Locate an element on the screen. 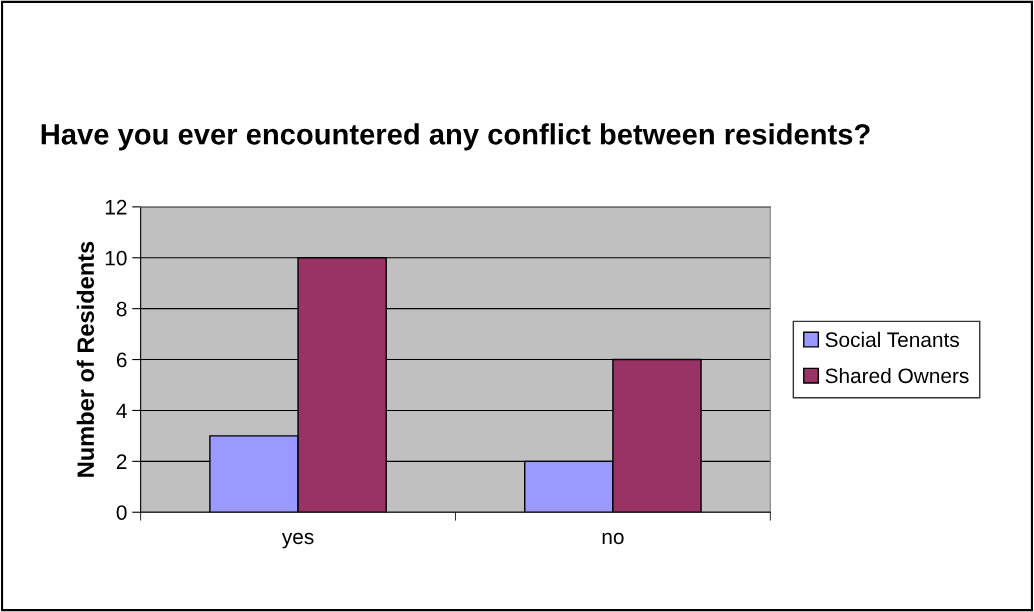 The image size is (1034, 612). y-tick-label: 2 is located at coordinates (121, 461).